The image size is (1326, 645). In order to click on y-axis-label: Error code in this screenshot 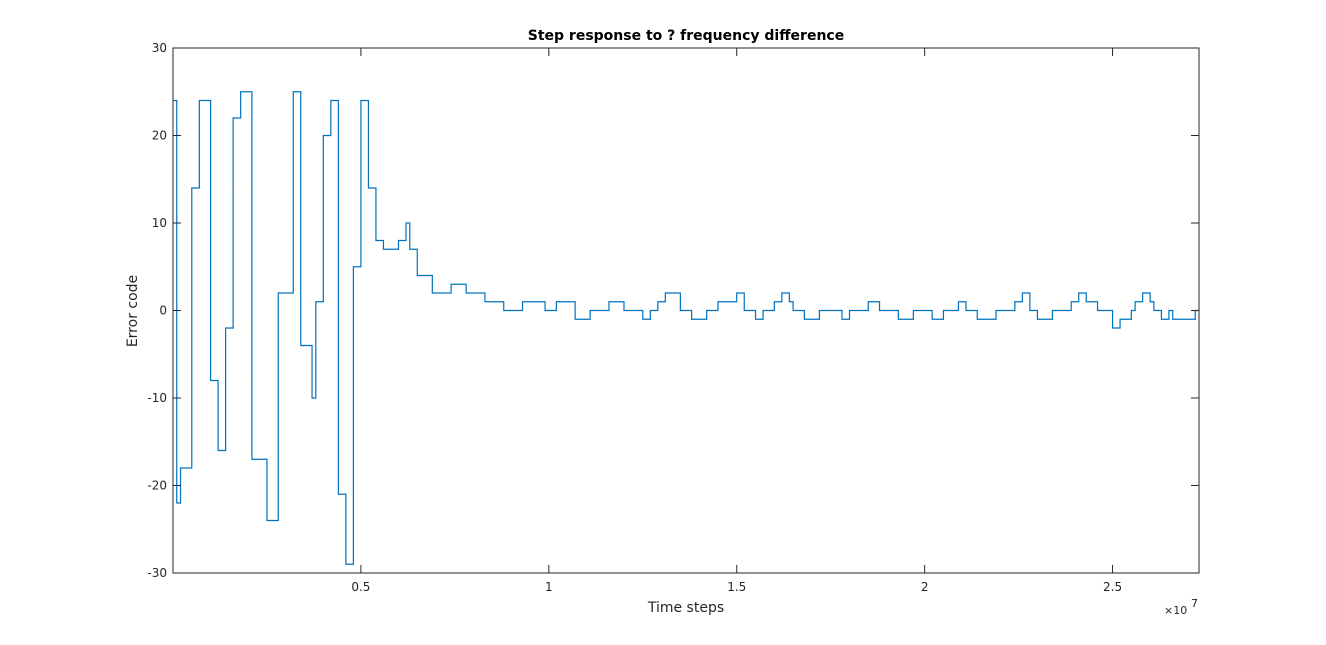, I will do `click(133, 311)`.